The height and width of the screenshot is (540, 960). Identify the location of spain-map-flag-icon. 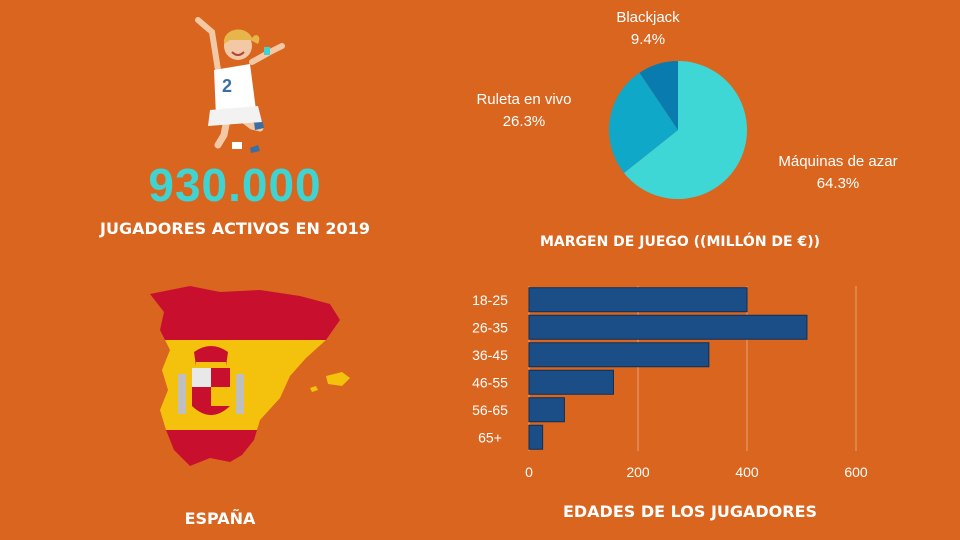
(250, 376).